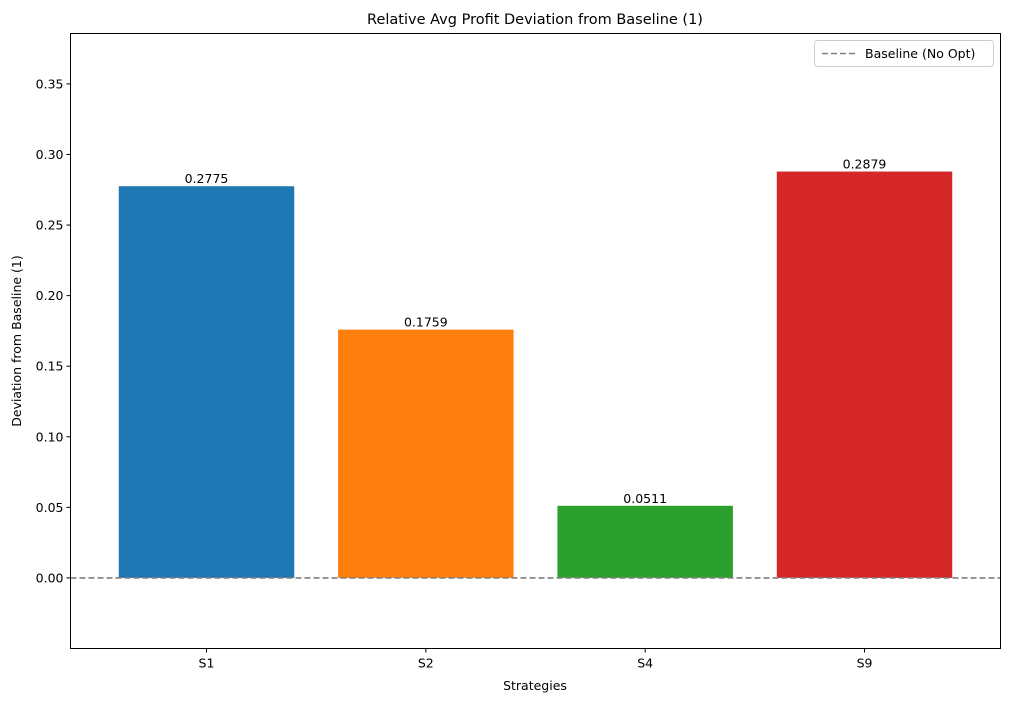 Image resolution: width=1010 pixels, height=701 pixels. What do you see at coordinates (426, 453) in the screenshot?
I see `bar-s2` at bounding box center [426, 453].